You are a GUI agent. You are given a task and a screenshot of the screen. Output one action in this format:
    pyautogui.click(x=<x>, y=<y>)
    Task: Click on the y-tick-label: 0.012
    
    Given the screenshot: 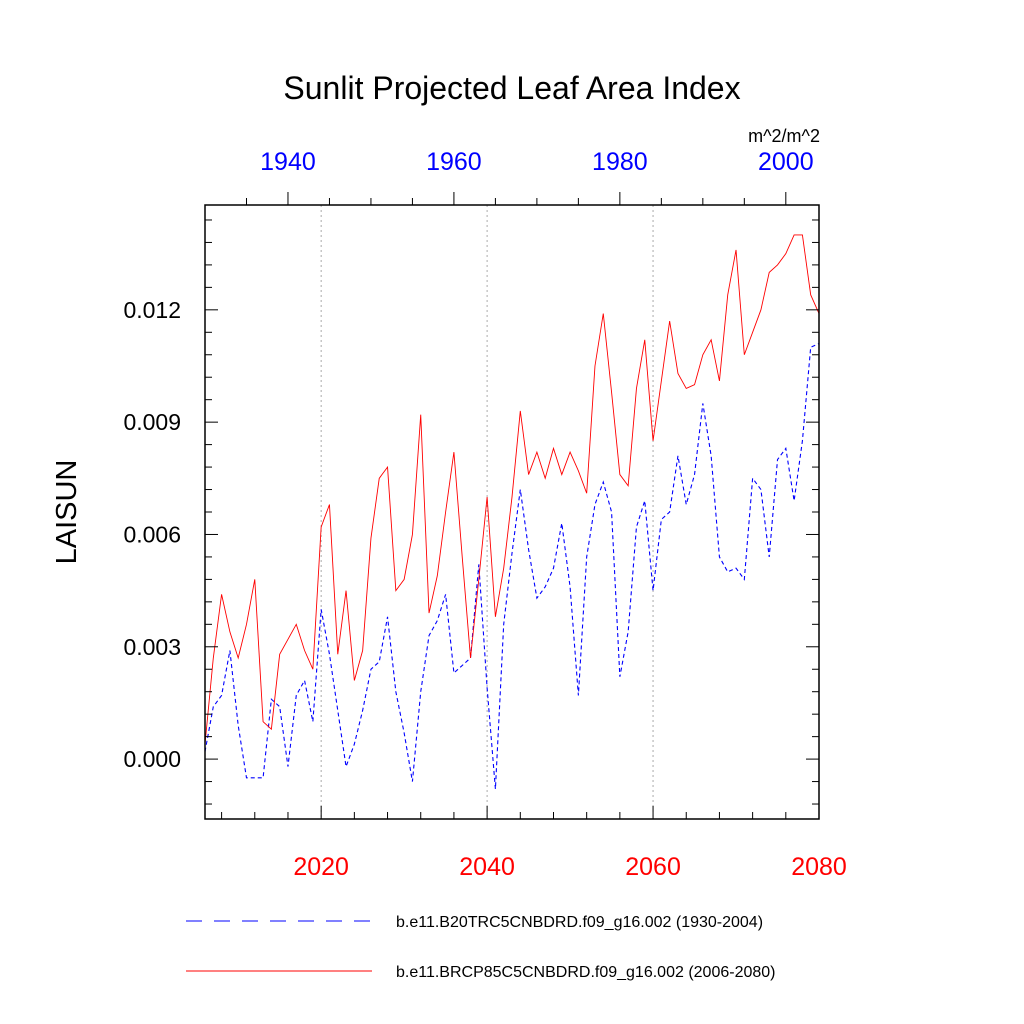 What is the action you would take?
    pyautogui.click(x=152, y=310)
    